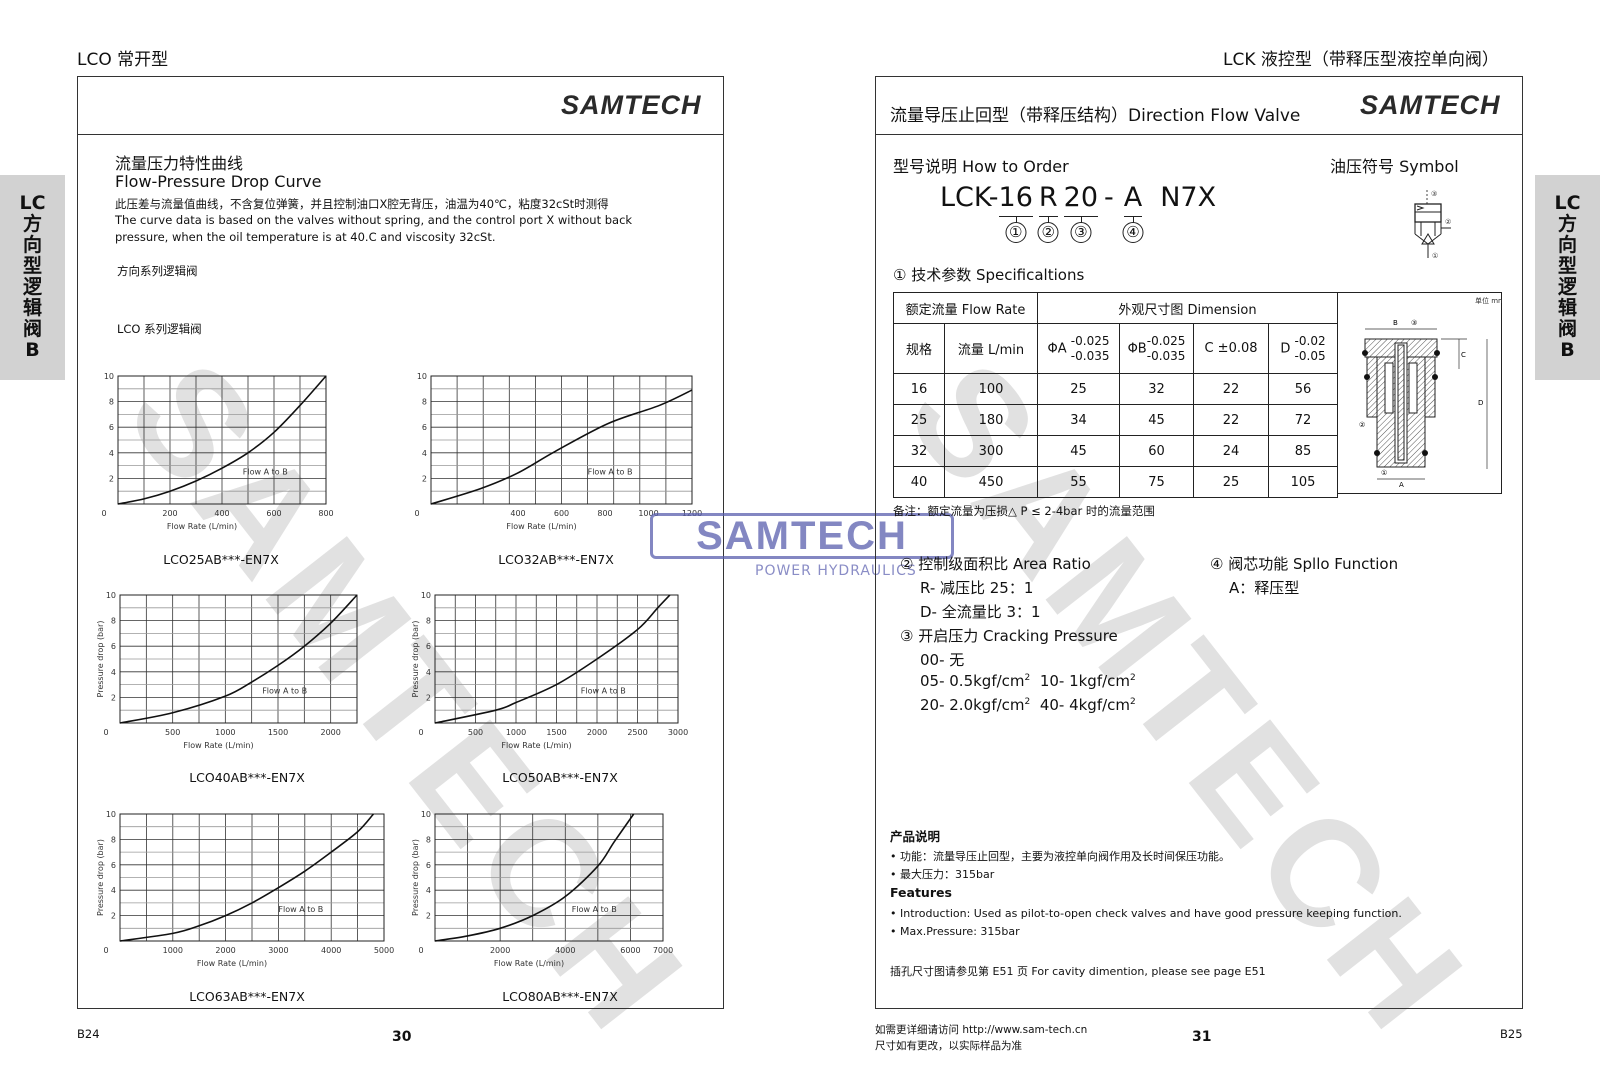 The image size is (1600, 1086). Describe the element at coordinates (157, 271) in the screenshot. I see `series-heading-direction: 方向系列逻辑阀` at that location.